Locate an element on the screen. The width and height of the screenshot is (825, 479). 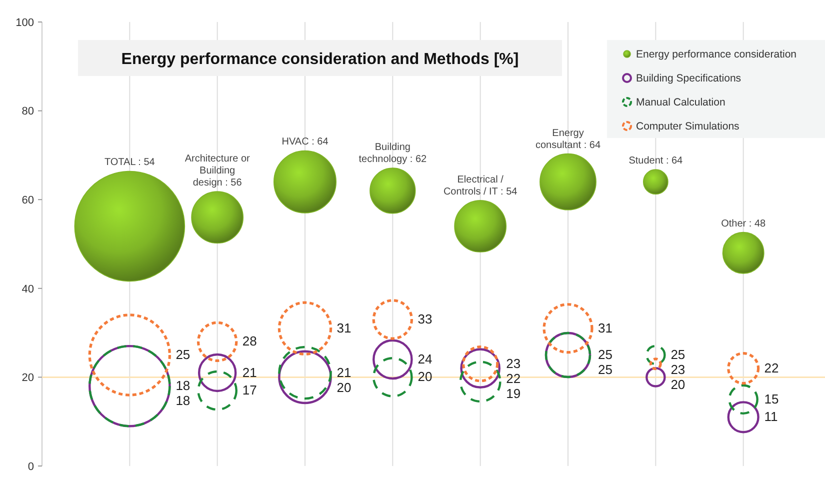
y-tick-label: 60 is located at coordinates (28, 200).